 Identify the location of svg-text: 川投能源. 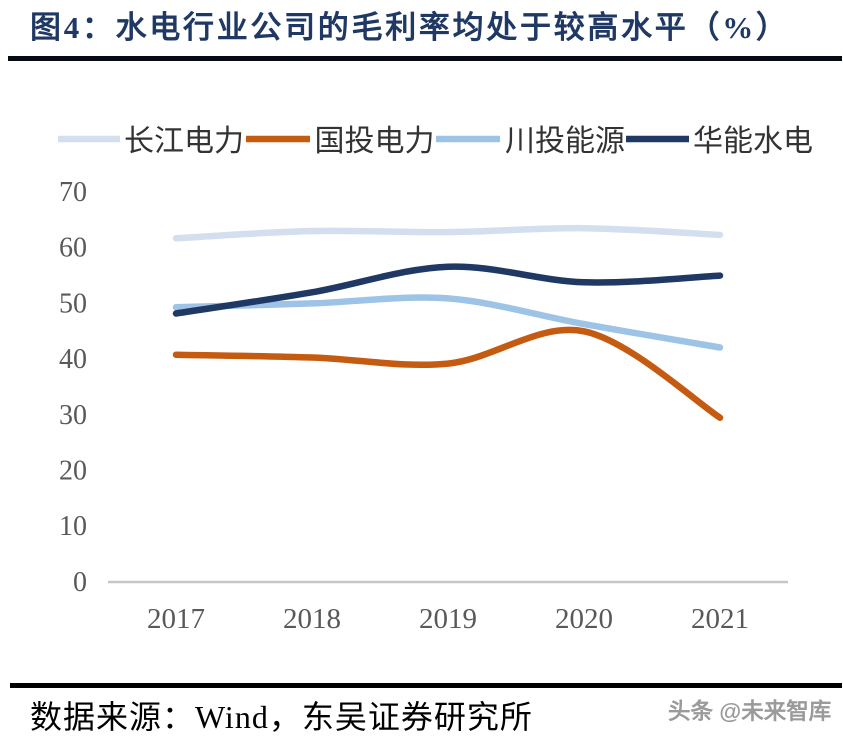
(565, 141).